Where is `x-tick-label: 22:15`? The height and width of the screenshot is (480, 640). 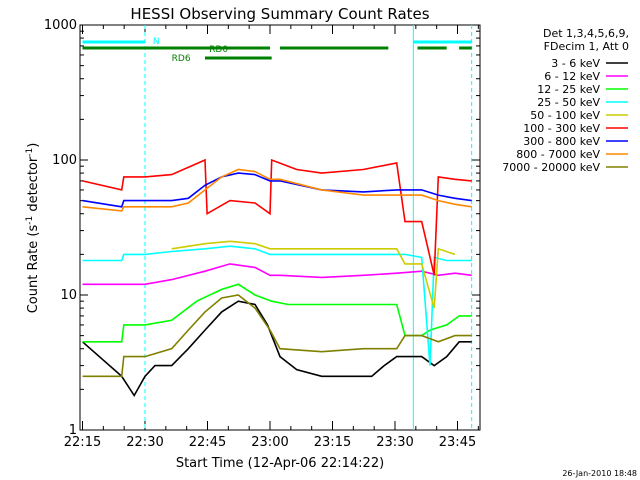 x-tick-label: 22:15 is located at coordinates (82, 442).